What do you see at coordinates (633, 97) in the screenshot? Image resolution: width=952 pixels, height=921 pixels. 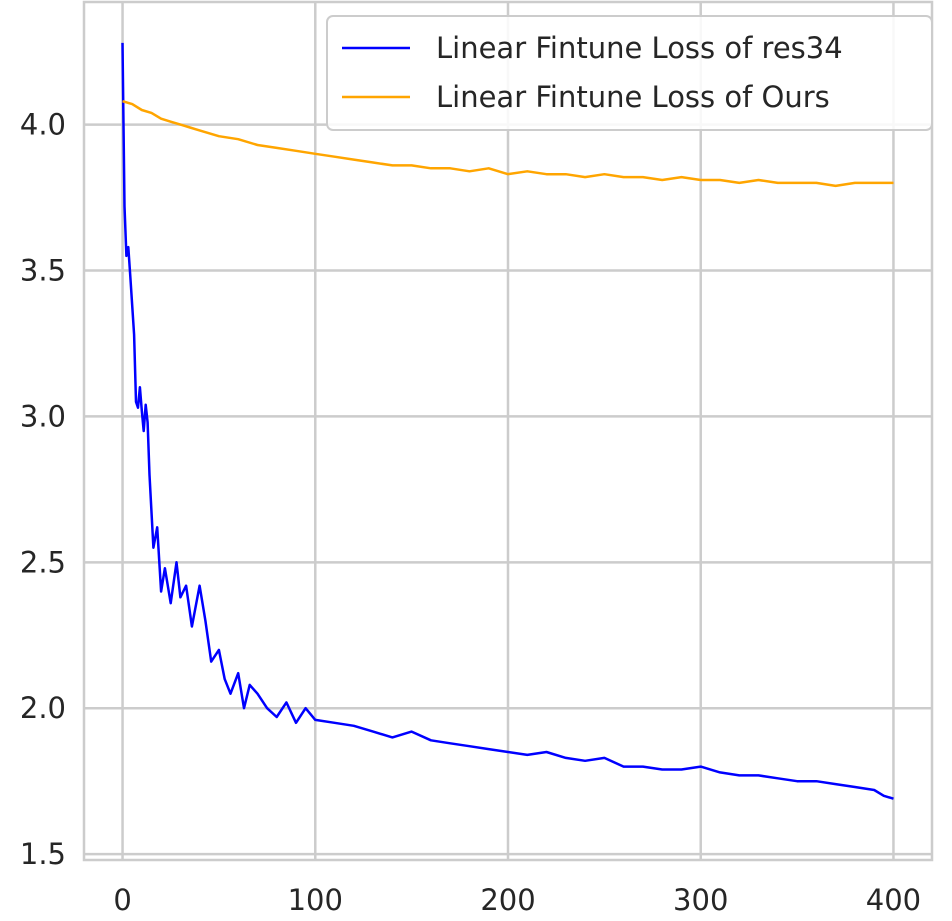 I see `legend-label-ours: Linear Fintune Loss of Ours` at bounding box center [633, 97].